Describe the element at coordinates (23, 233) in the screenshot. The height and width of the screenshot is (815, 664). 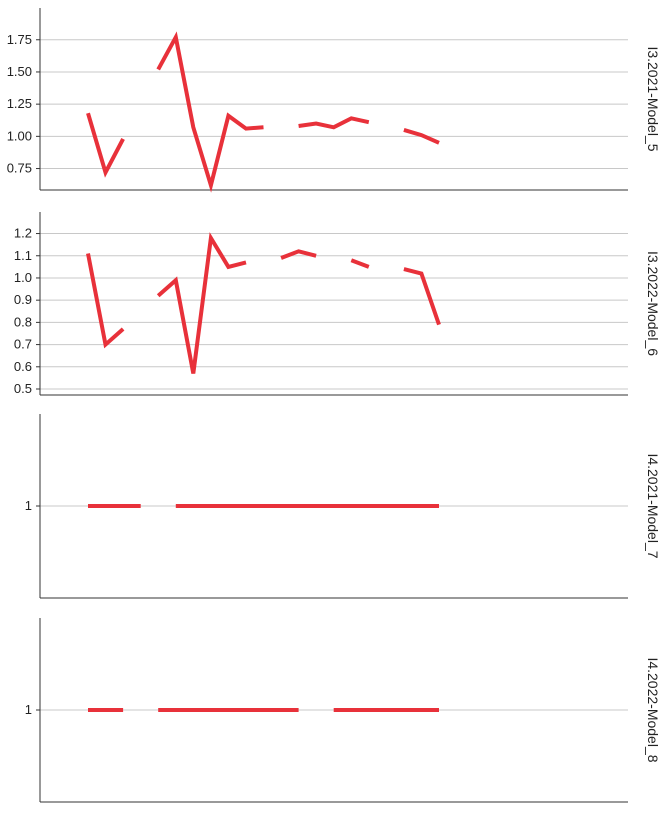
I see `y-tick-label: 1.2` at that location.